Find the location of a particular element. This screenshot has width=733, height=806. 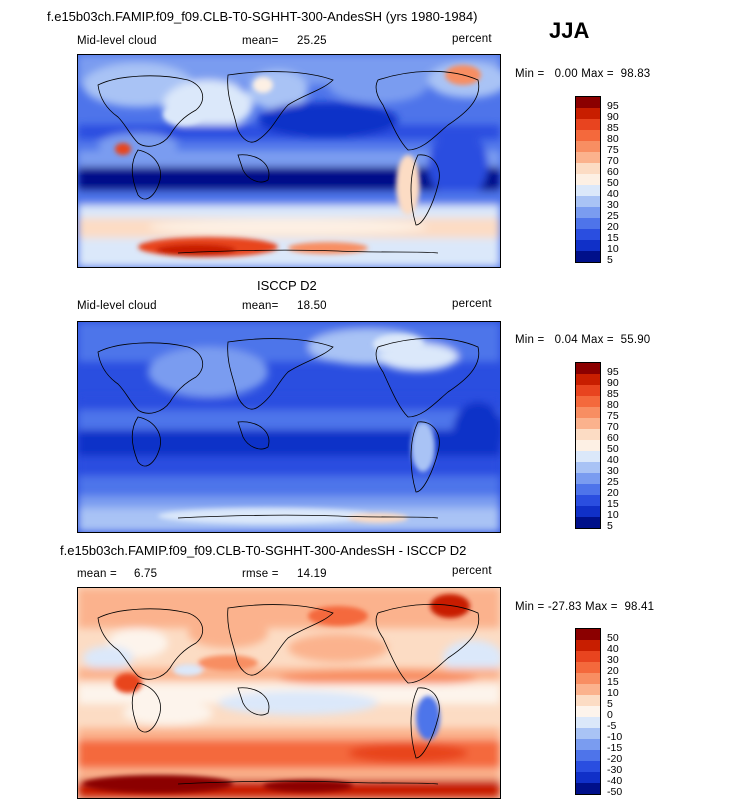

panel1-stat-label: mean= is located at coordinates (260, 41).